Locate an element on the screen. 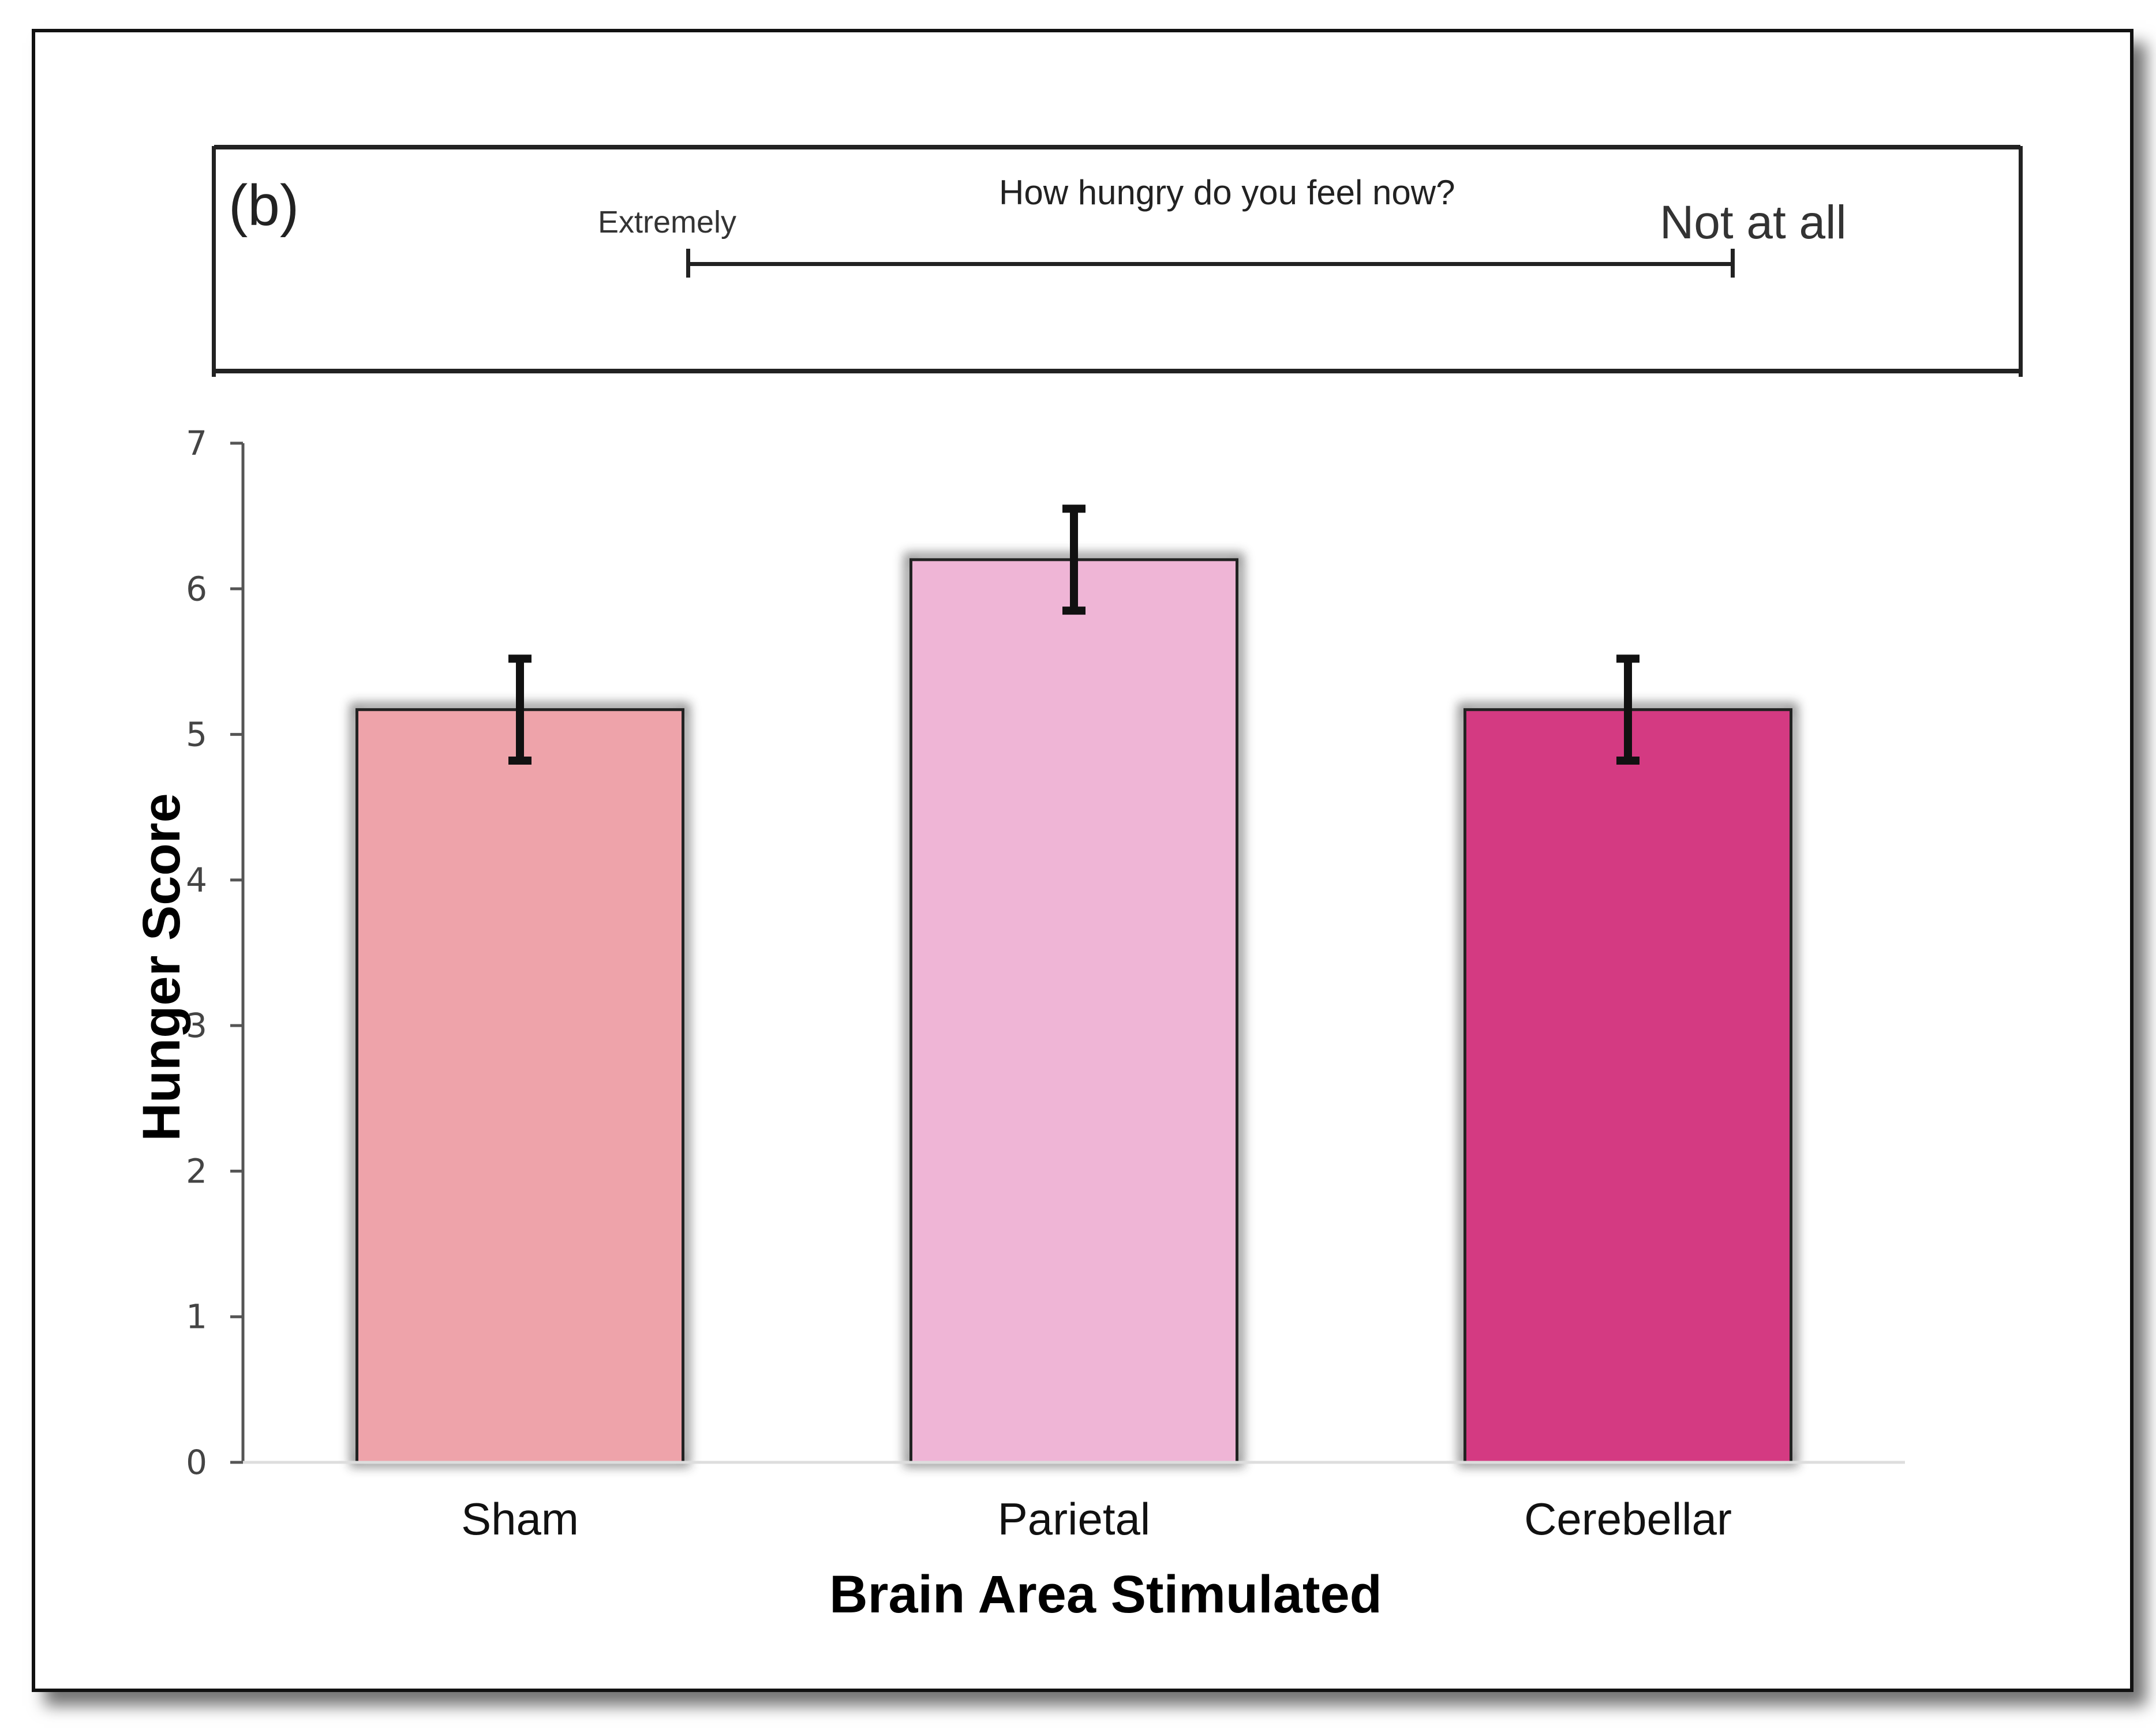 The image size is (2156, 1733). scale-anchor-right: Not at all is located at coordinates (1754, 222).